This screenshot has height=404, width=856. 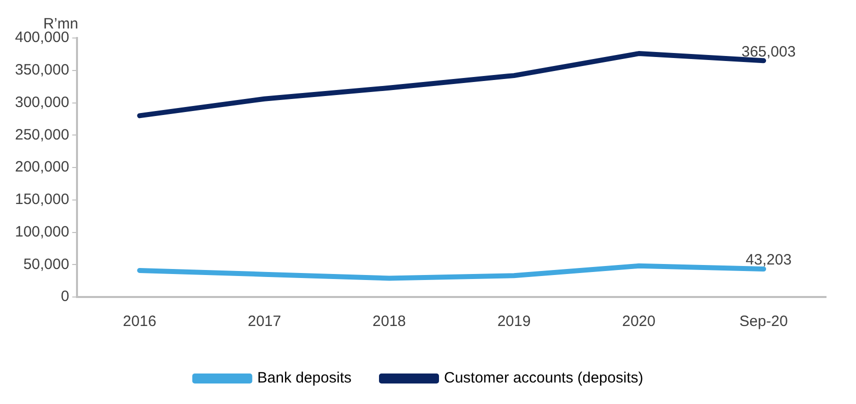 I want to click on x-tick-label: 2018, so click(x=389, y=321).